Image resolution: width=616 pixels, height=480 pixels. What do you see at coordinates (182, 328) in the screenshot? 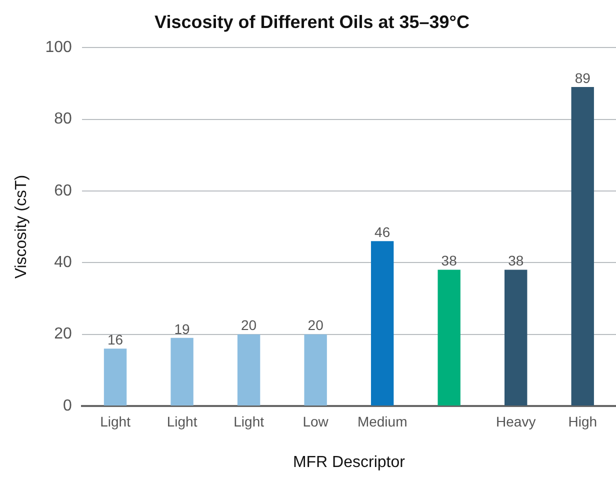
I see `data-label: 19` at bounding box center [182, 328].